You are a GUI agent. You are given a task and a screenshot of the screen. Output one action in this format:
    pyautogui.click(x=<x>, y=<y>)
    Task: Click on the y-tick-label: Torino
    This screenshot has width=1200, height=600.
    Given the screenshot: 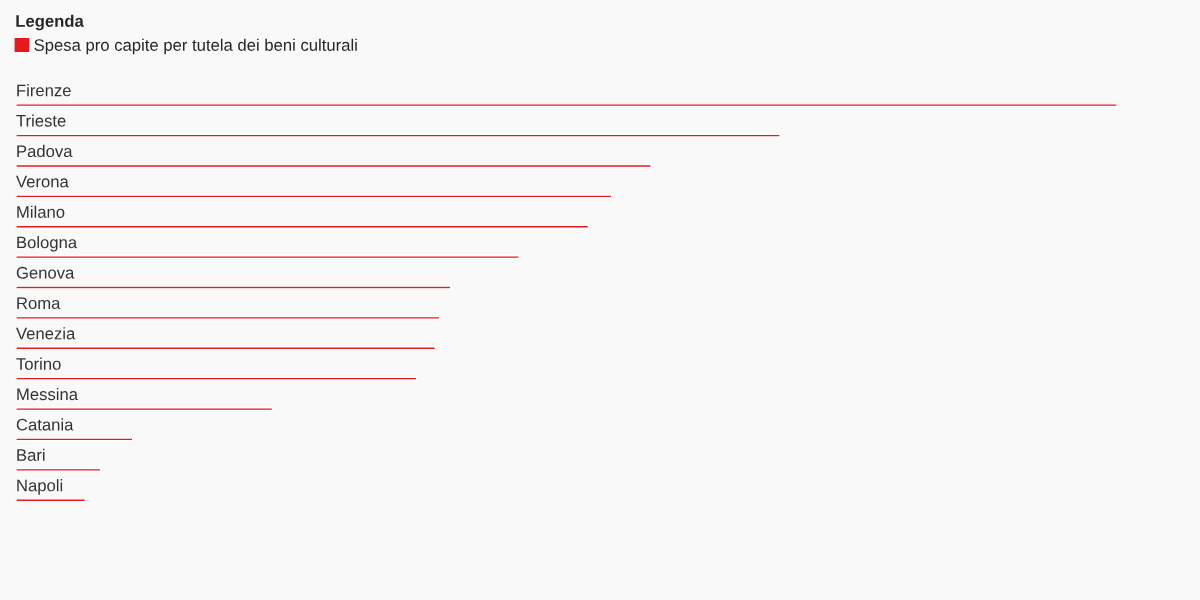 What is the action you would take?
    pyautogui.click(x=38, y=363)
    